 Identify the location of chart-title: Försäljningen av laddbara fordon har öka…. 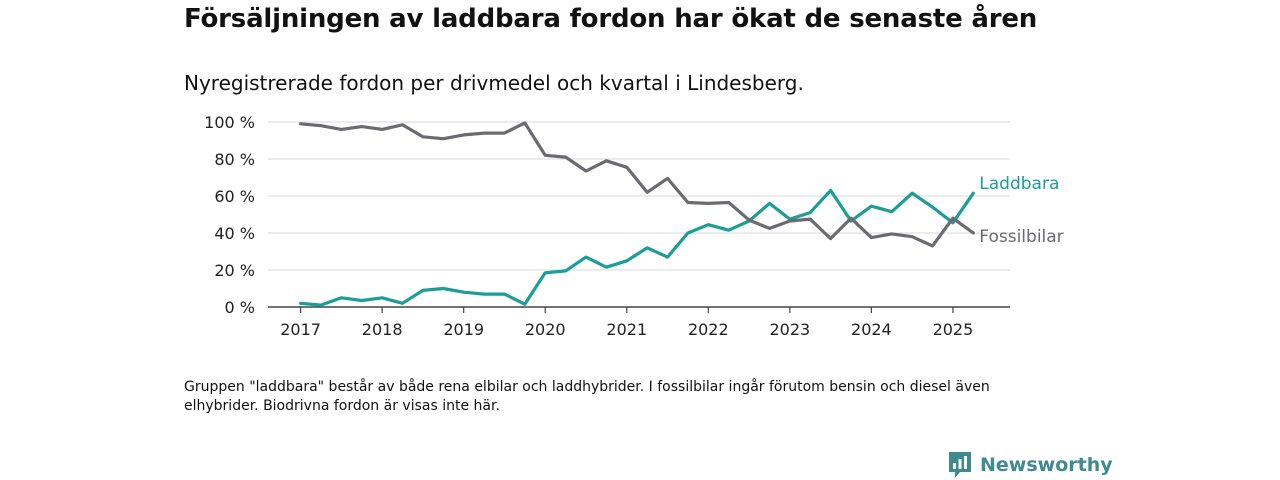
(611, 19).